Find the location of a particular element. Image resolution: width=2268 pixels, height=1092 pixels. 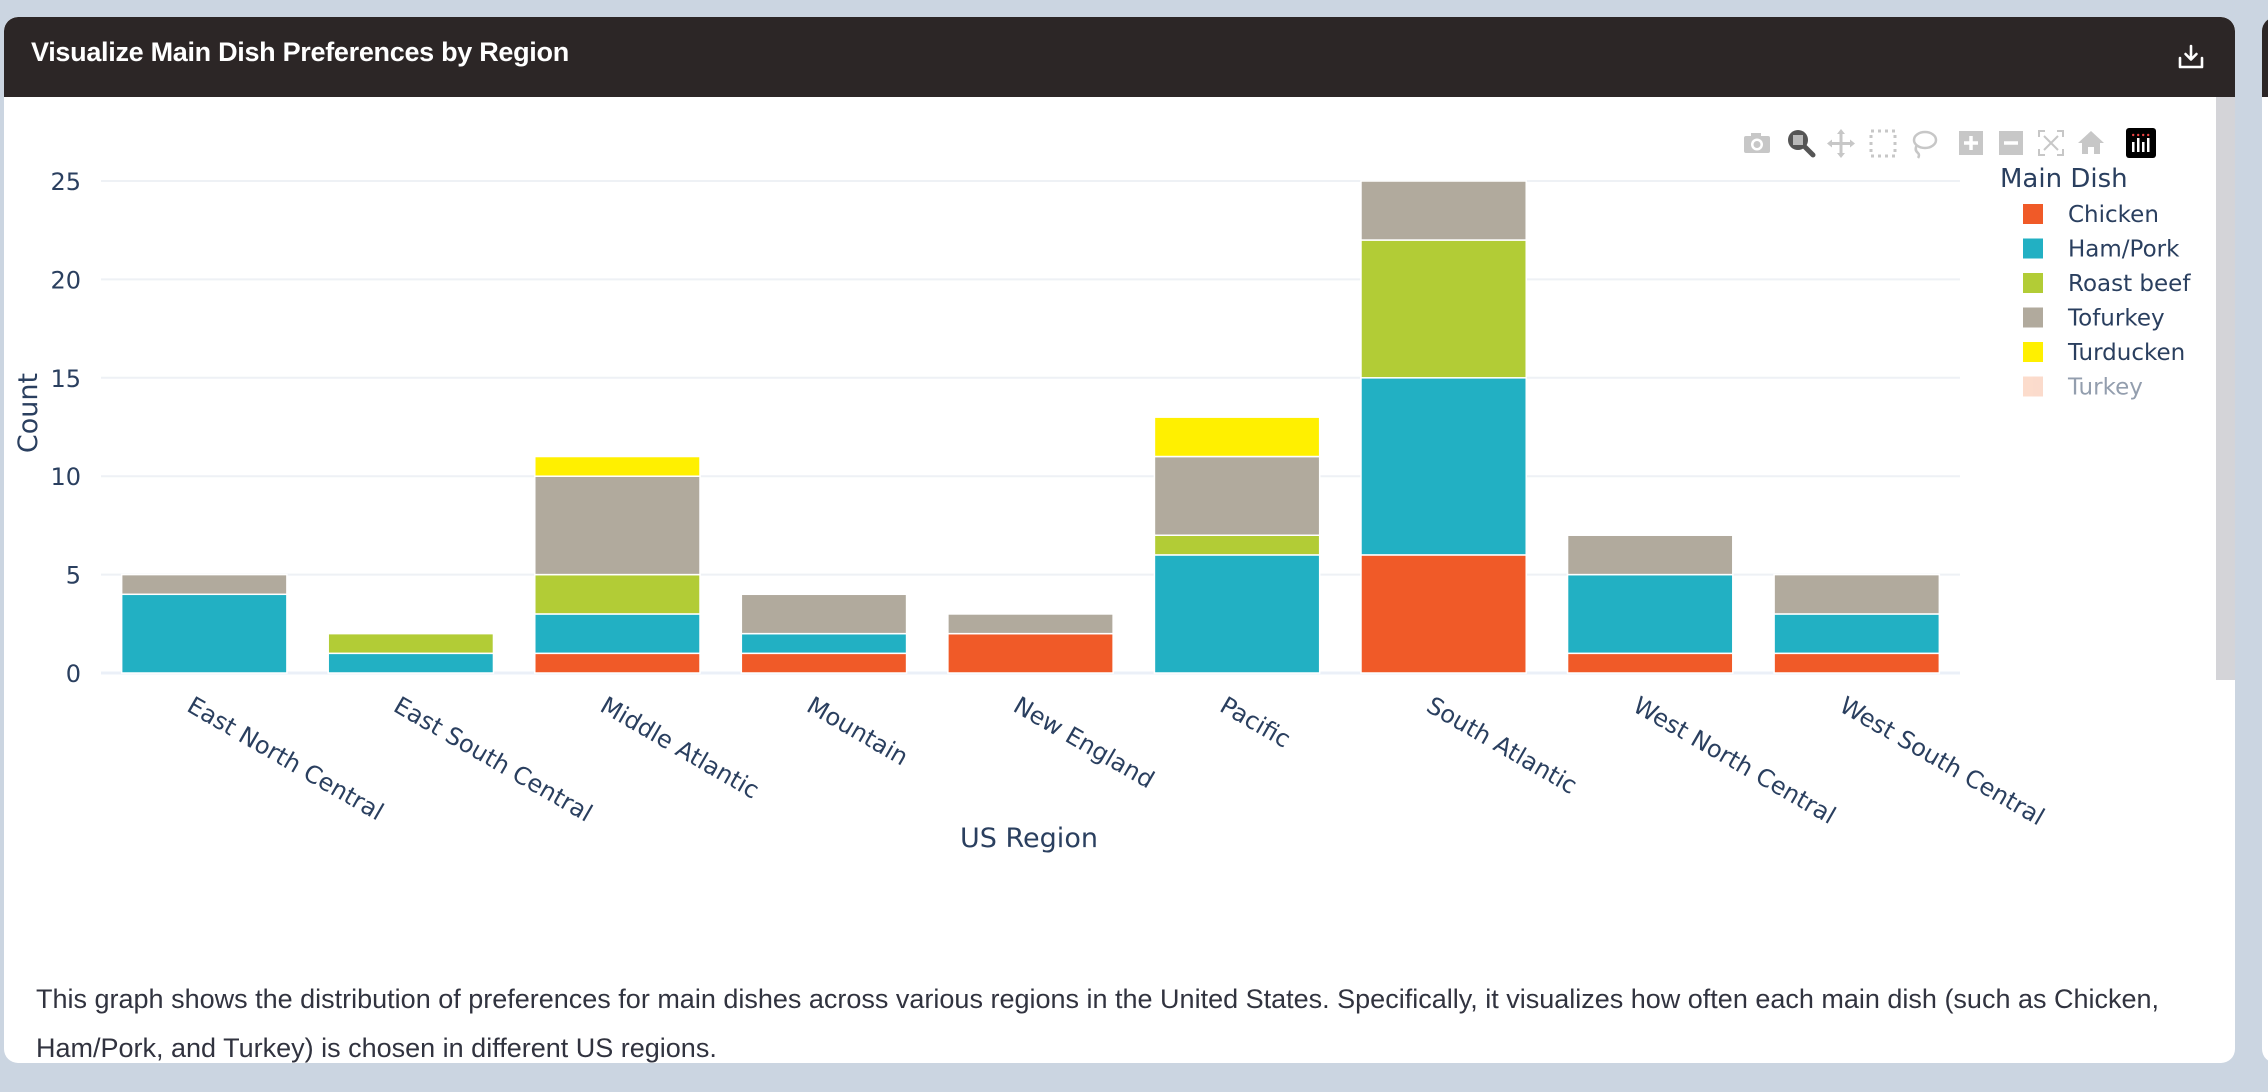

x-tick-label: East North Central is located at coordinates (285, 758).